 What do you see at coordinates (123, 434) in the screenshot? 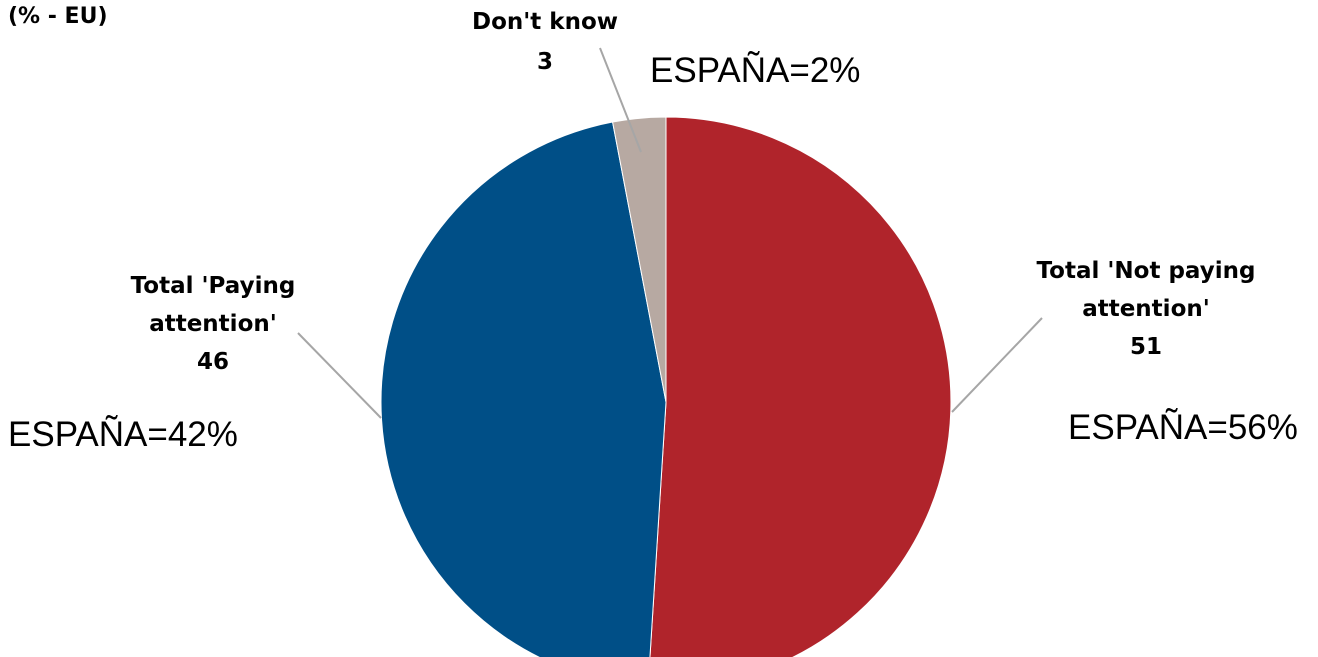
I see `spain-label-paying-attention: ESPAÑA=42%` at bounding box center [123, 434].